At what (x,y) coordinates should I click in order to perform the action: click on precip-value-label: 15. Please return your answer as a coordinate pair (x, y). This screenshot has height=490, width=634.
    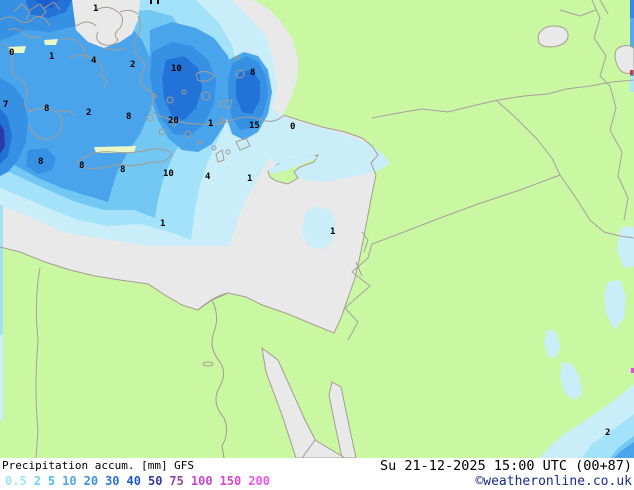
    Looking at the image, I should click on (254, 126).